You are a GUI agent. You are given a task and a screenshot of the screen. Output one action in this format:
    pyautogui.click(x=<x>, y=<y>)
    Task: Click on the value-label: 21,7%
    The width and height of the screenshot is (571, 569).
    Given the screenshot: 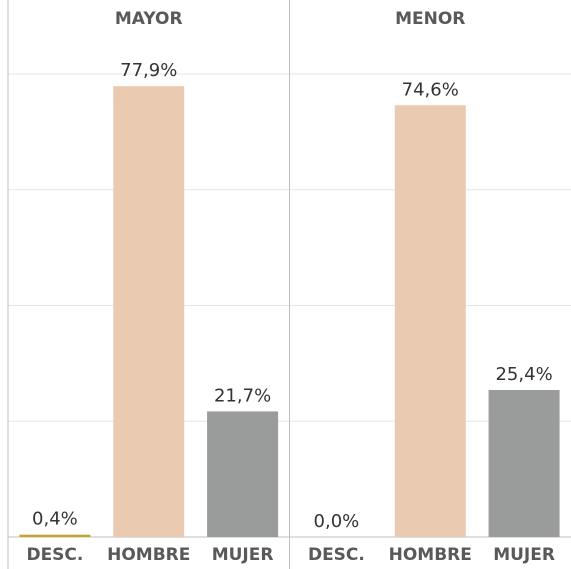 What is the action you would take?
    pyautogui.click(x=242, y=395)
    